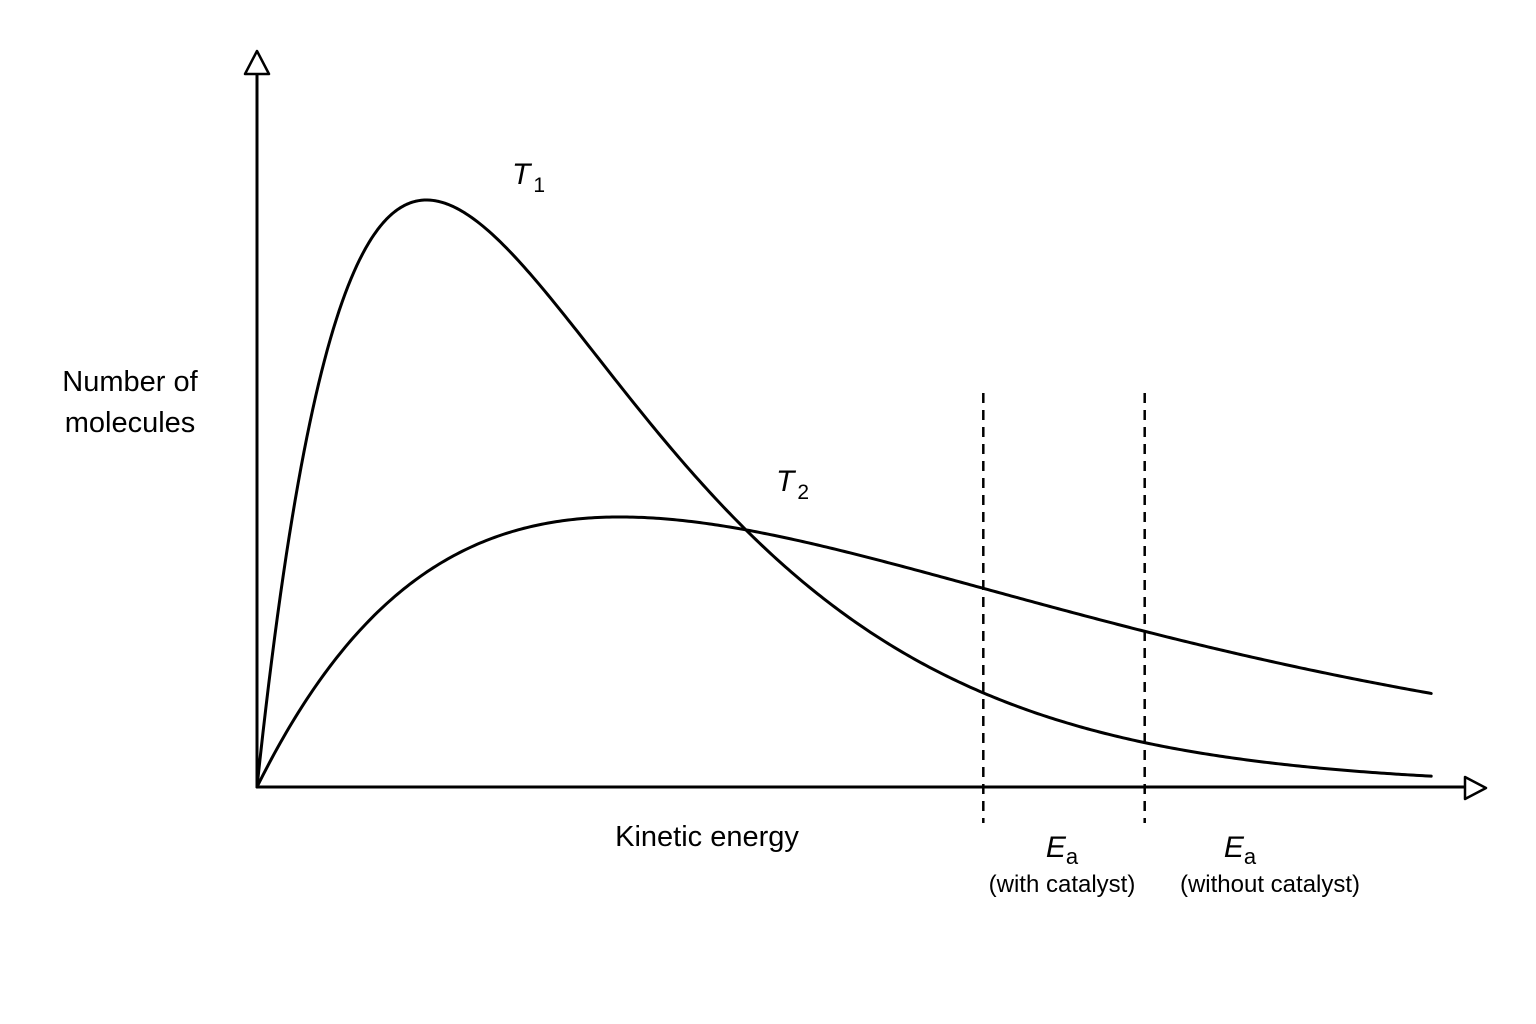 The width and height of the screenshot is (1536, 1024). What do you see at coordinates (130, 423) in the screenshot?
I see `y-axis-title-line-2: molecules` at bounding box center [130, 423].